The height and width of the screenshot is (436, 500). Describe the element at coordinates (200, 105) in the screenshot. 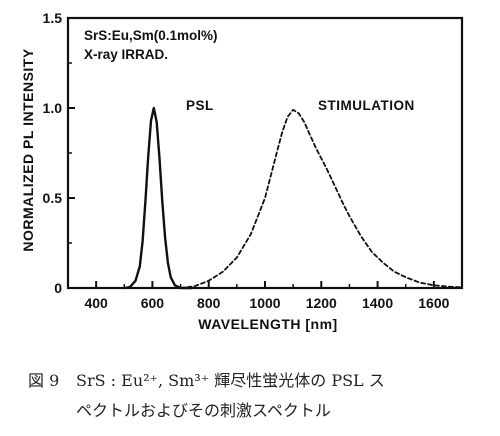

I see `series-label-psl: PSL` at that location.